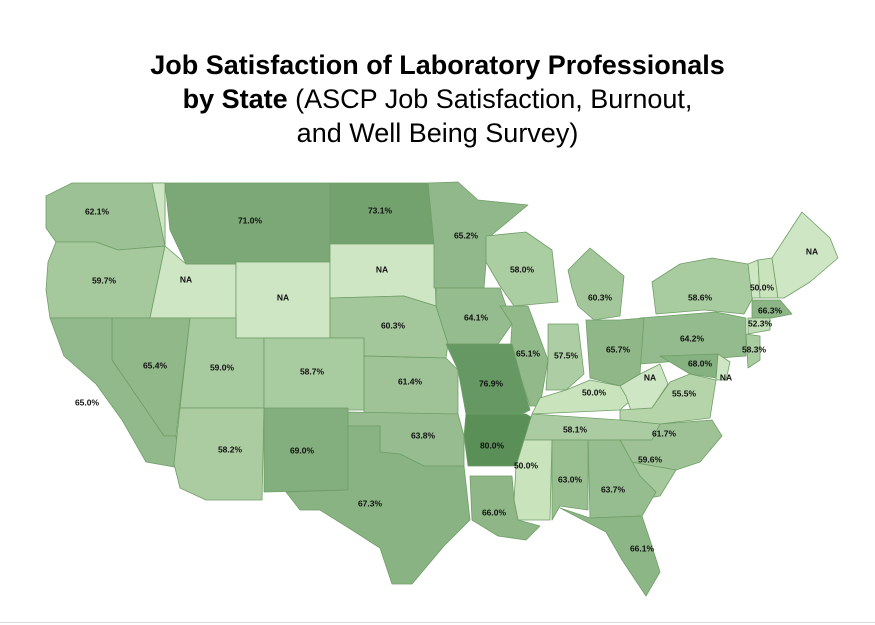  I want to click on state-value-label-pa: 64.2%, so click(692, 338).